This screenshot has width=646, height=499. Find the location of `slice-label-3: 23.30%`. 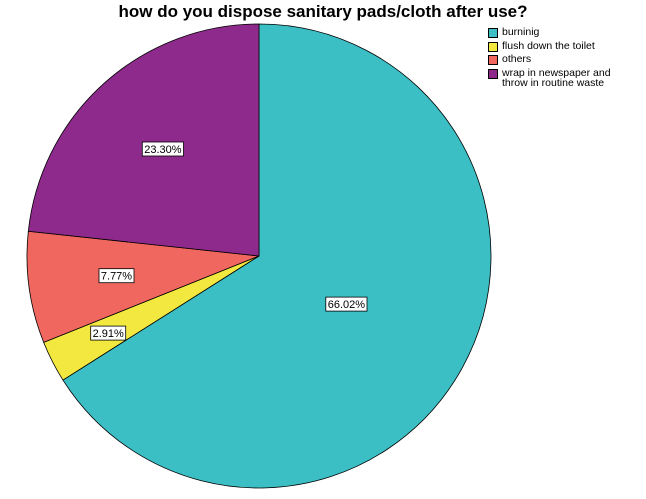

slice-label-3: 23.30% is located at coordinates (162, 149).